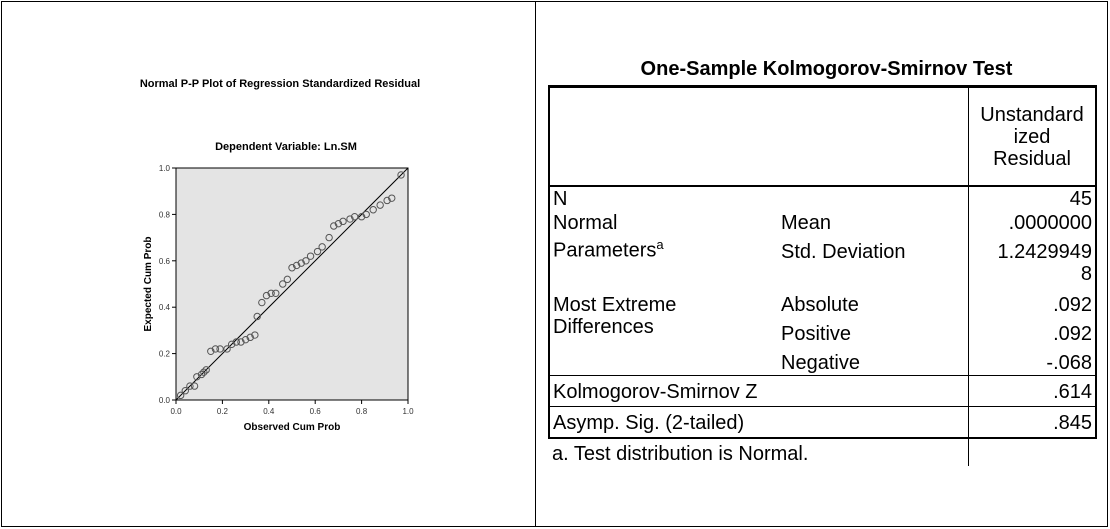 Image resolution: width=1110 pixels, height=529 pixels. Describe the element at coordinates (758, 391) in the screenshot. I see `row-ks-z-label: Kolmogorov-Smirnov Z` at that location.